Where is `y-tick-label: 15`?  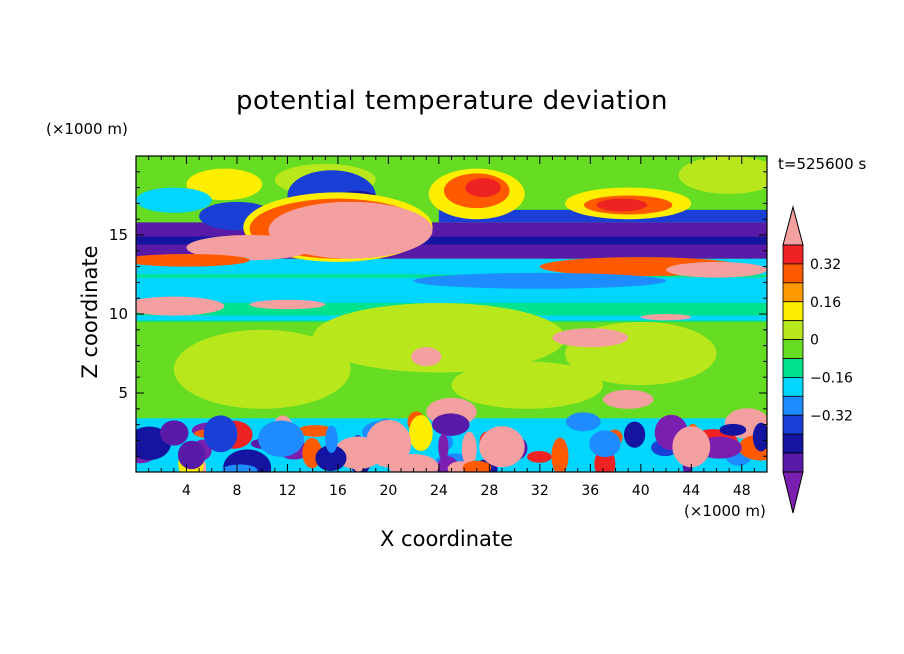 y-tick-label: 15 is located at coordinates (118, 235).